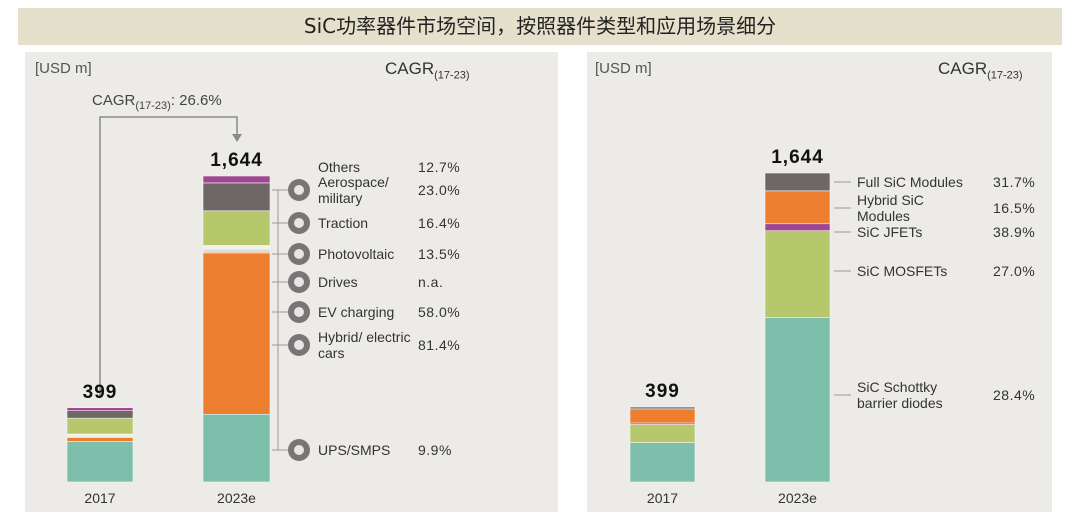  What do you see at coordinates (439, 190) in the screenshot?
I see `cagr-value: 23.0%` at bounding box center [439, 190].